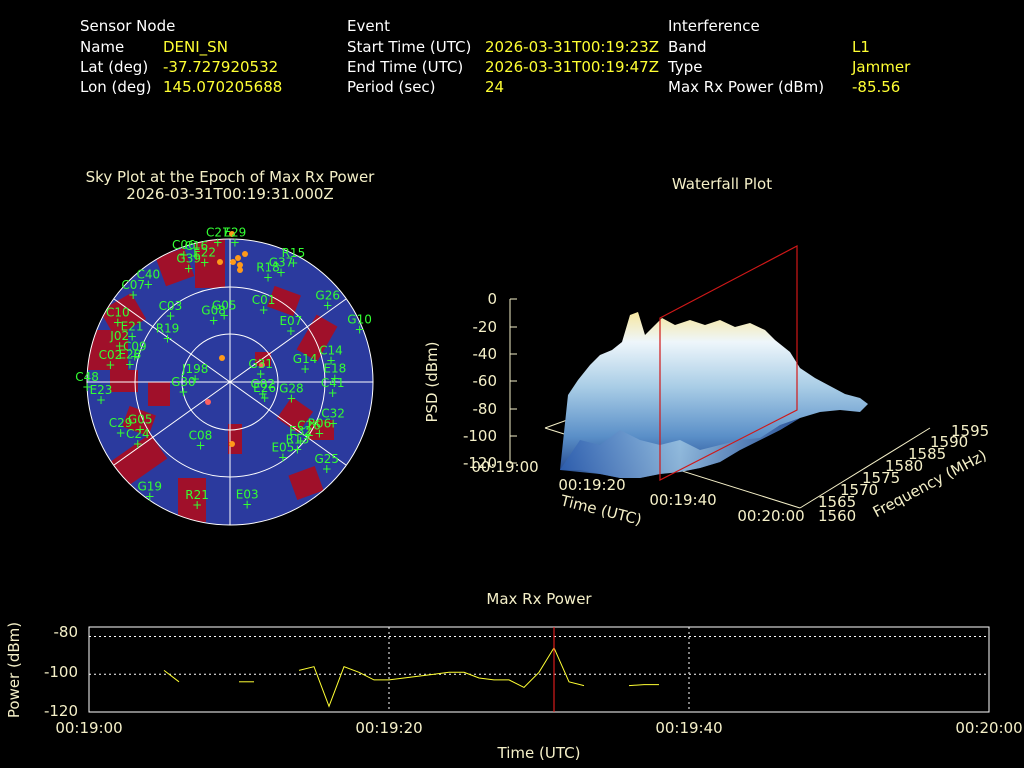 Image resolution: width=1024 pixels, height=768 pixels. What do you see at coordinates (687, 47) in the screenshot?
I see `interference-band-label: Band` at bounding box center [687, 47].